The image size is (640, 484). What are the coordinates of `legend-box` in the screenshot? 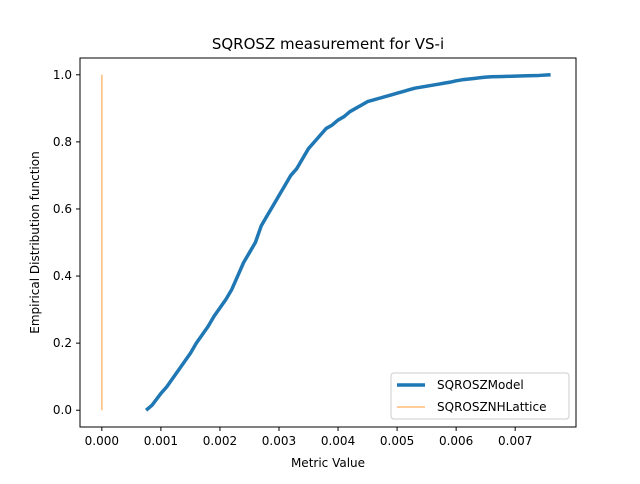 It's located at (480, 396).